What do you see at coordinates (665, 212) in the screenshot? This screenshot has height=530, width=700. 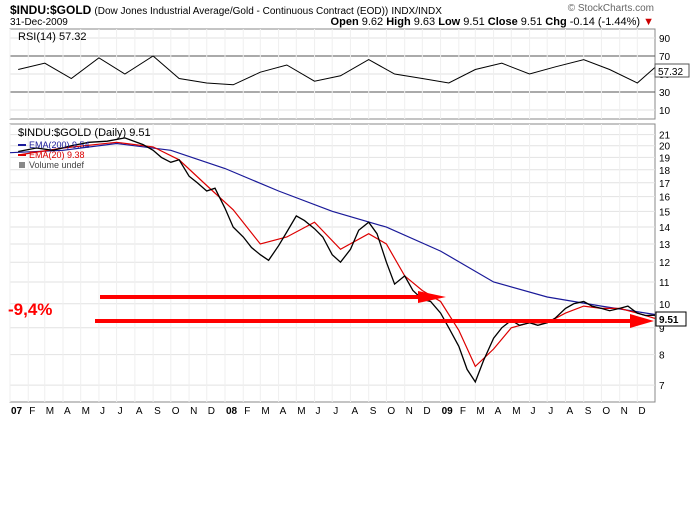 I see `price-tick-label: 15` at bounding box center [665, 212].